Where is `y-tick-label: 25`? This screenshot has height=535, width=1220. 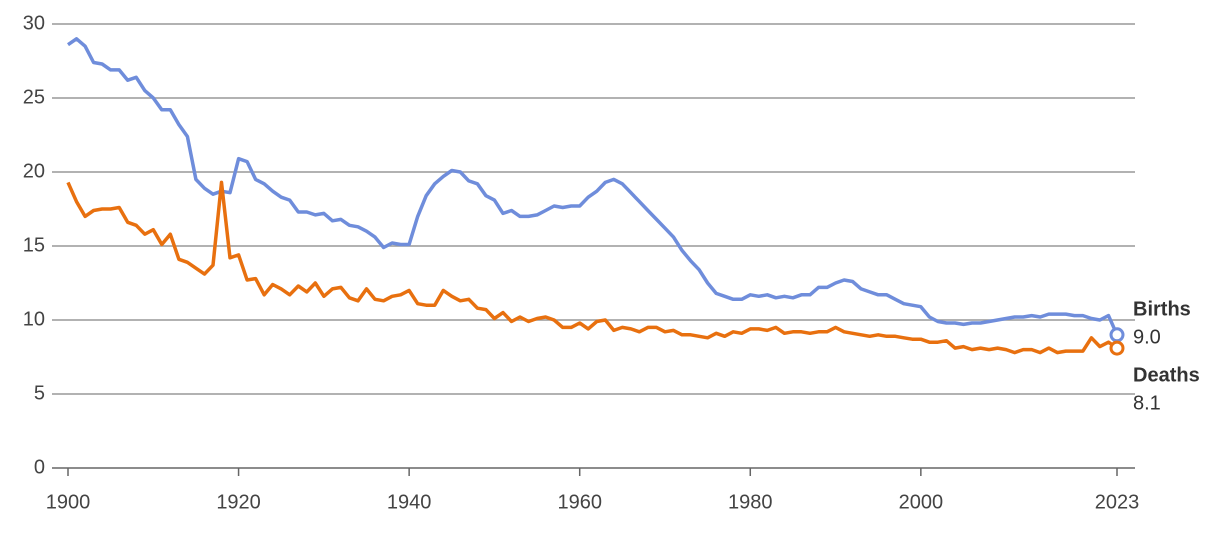 y-tick-label: 25 is located at coordinates (34, 97).